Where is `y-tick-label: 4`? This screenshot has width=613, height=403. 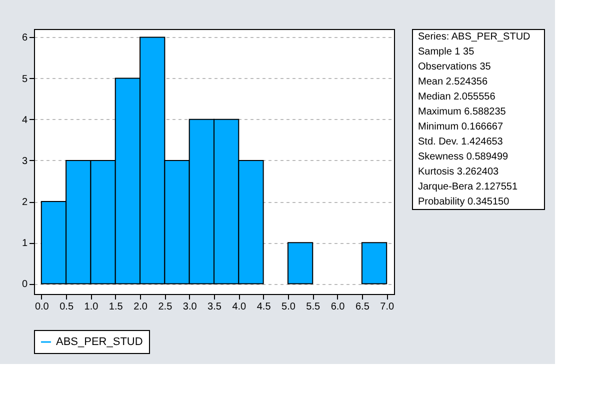
y-tick-label: 4 is located at coordinates (25, 120).